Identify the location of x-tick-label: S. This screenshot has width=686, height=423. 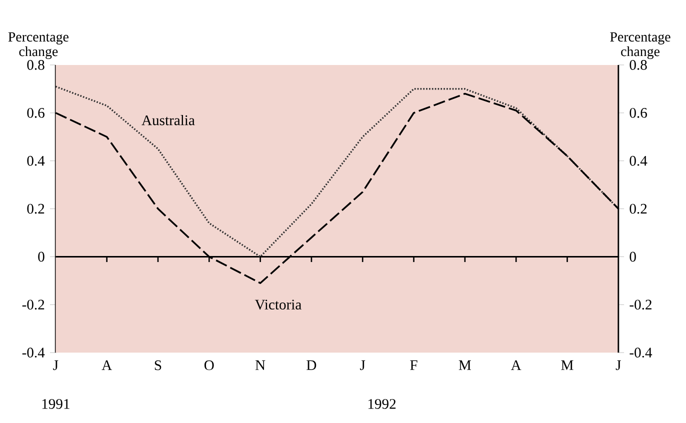
(158, 365).